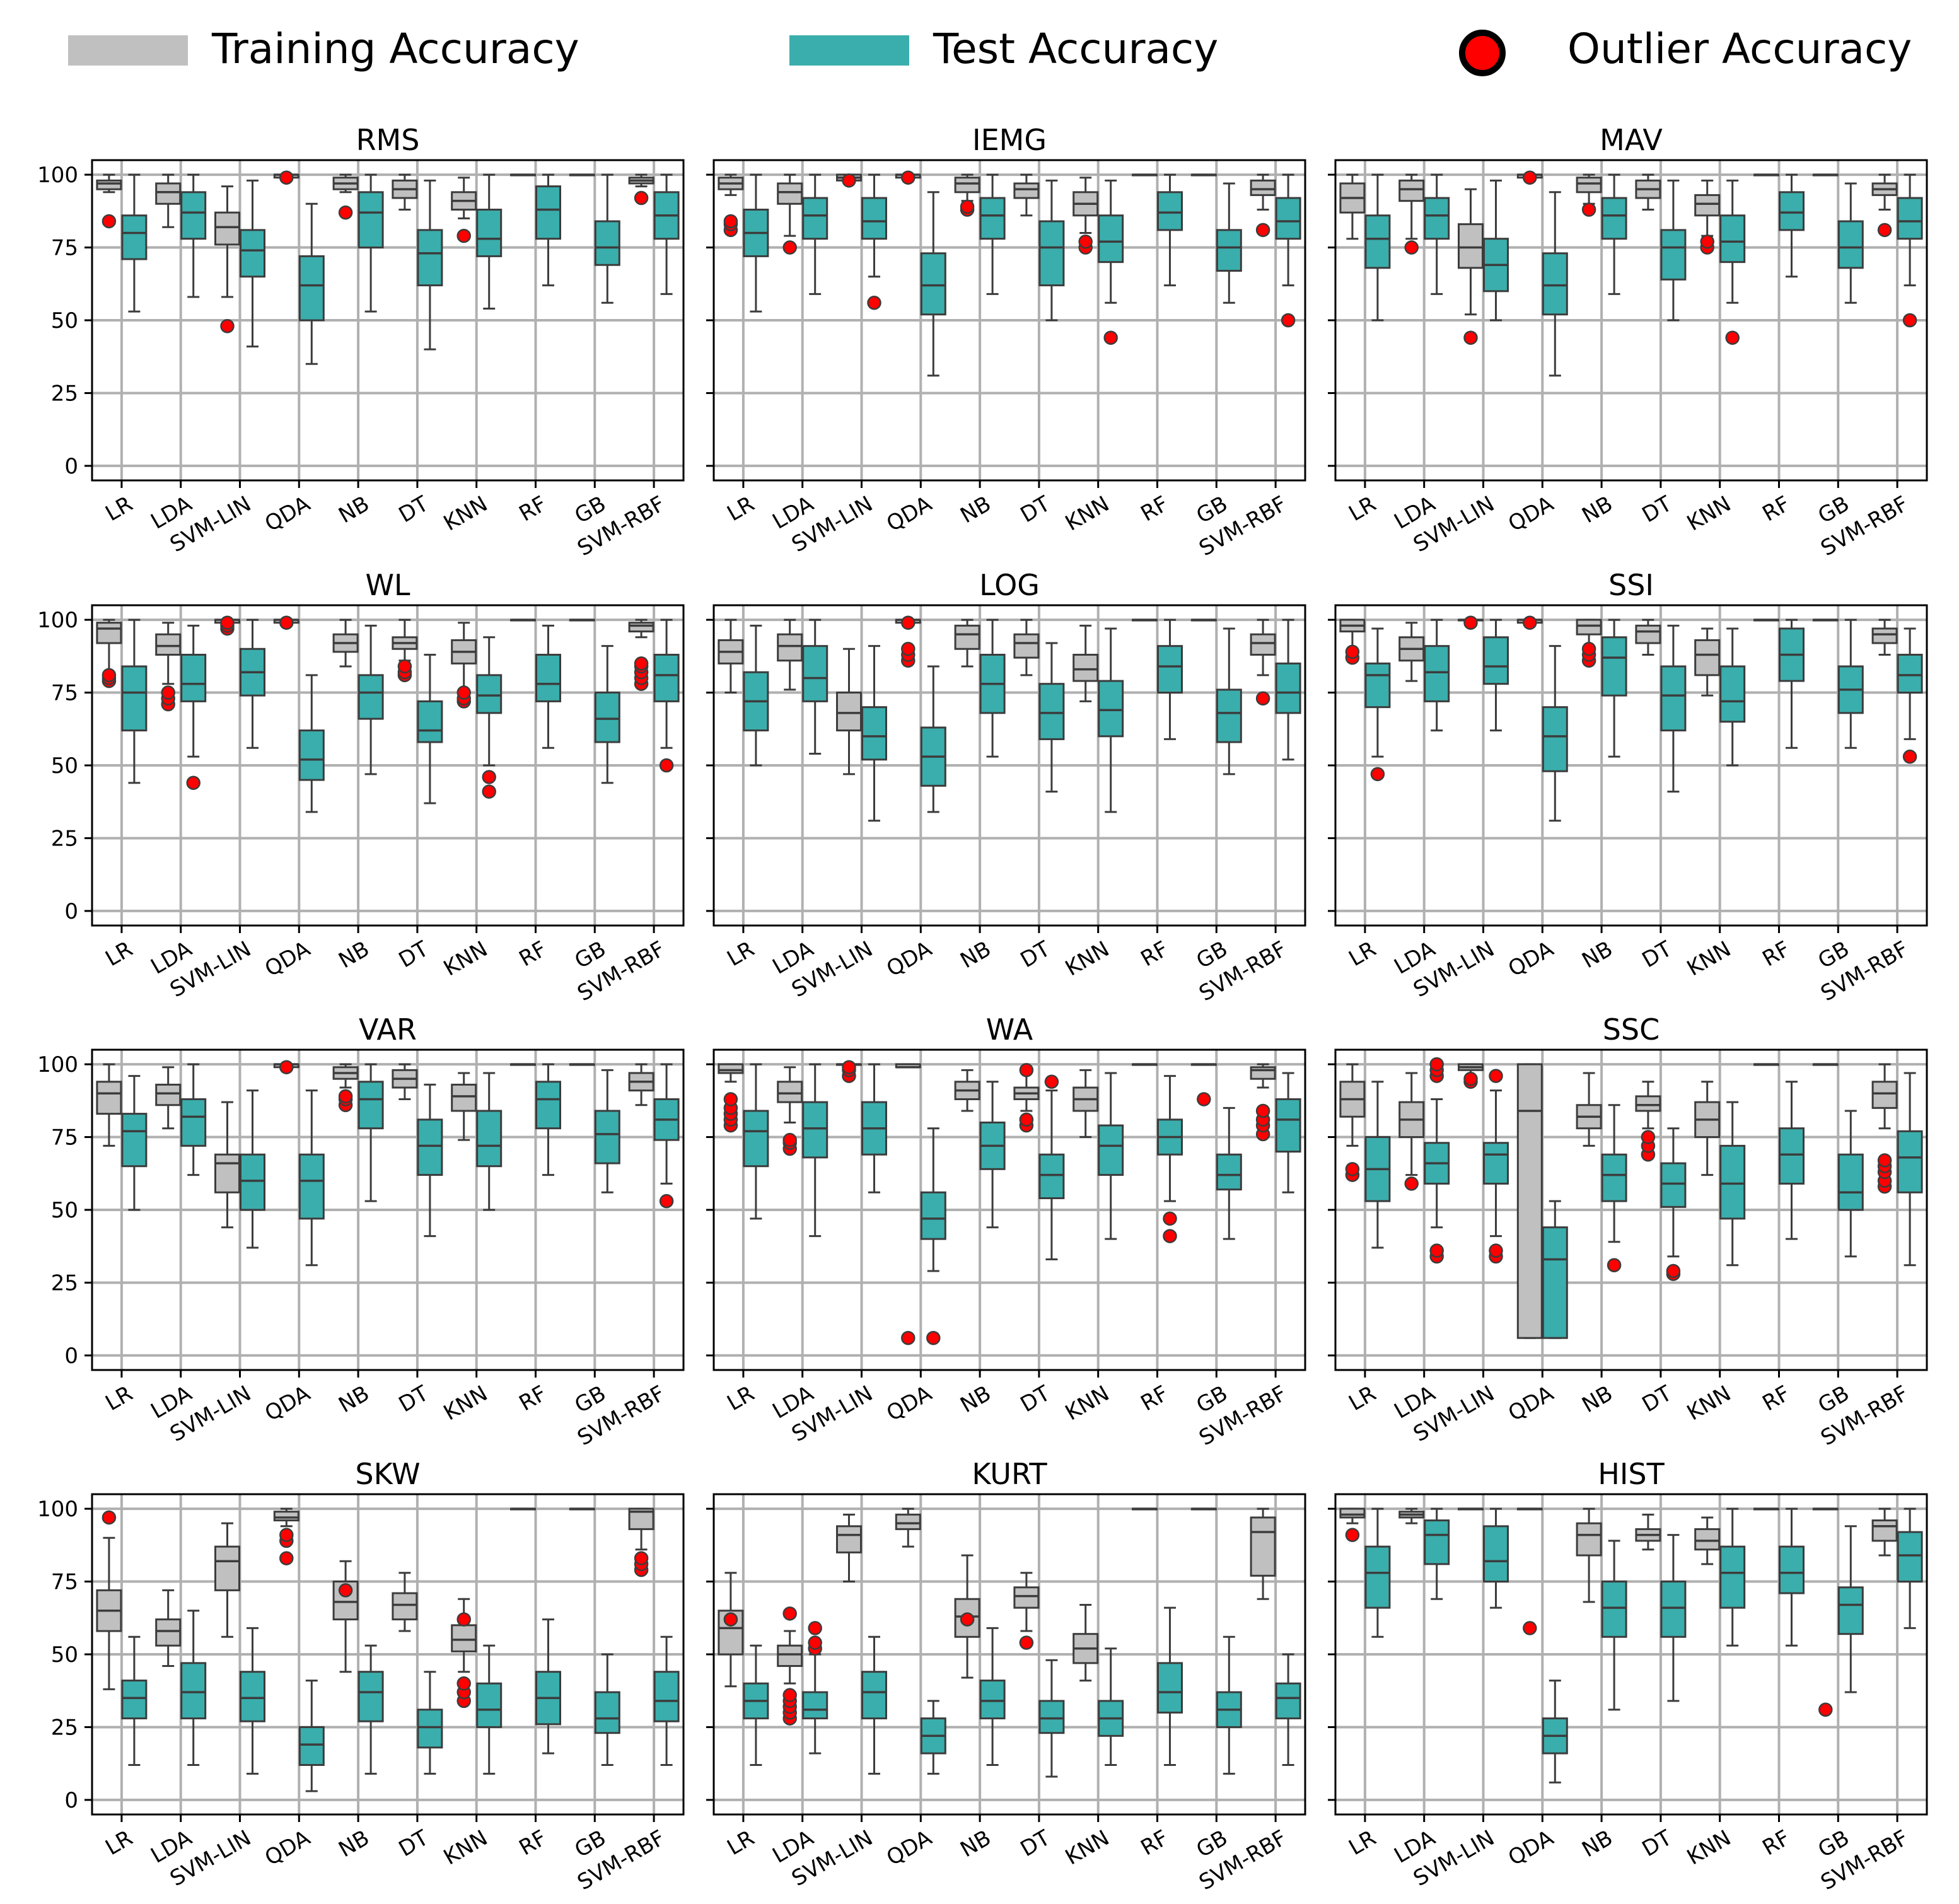 The width and height of the screenshot is (1959, 1904). Describe the element at coordinates (1482, 53) in the screenshot. I see `legend-marker-outlier` at that location.